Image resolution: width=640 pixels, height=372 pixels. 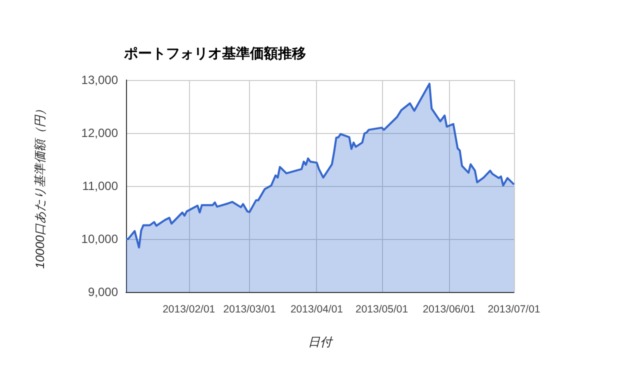 What do you see at coordinates (249, 310) in the screenshot?
I see `x-tick-label: 2013/03/01` at bounding box center [249, 310].